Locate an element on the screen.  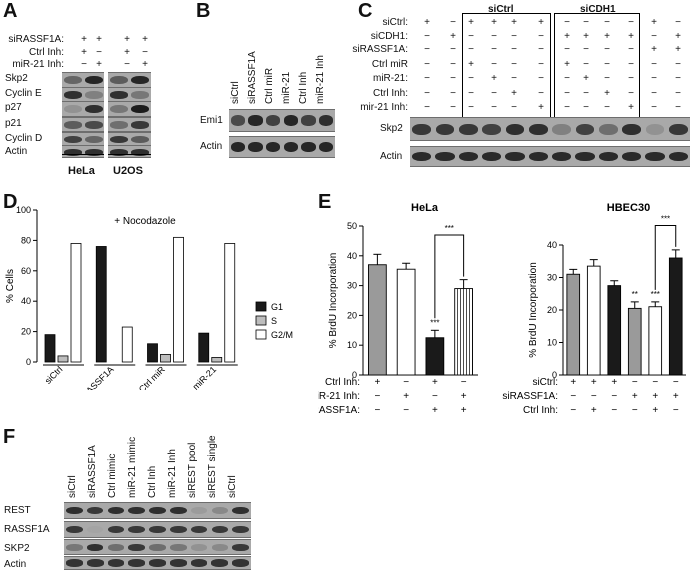
lane-label: Ctrl Inh is located at coordinates (303, 87).